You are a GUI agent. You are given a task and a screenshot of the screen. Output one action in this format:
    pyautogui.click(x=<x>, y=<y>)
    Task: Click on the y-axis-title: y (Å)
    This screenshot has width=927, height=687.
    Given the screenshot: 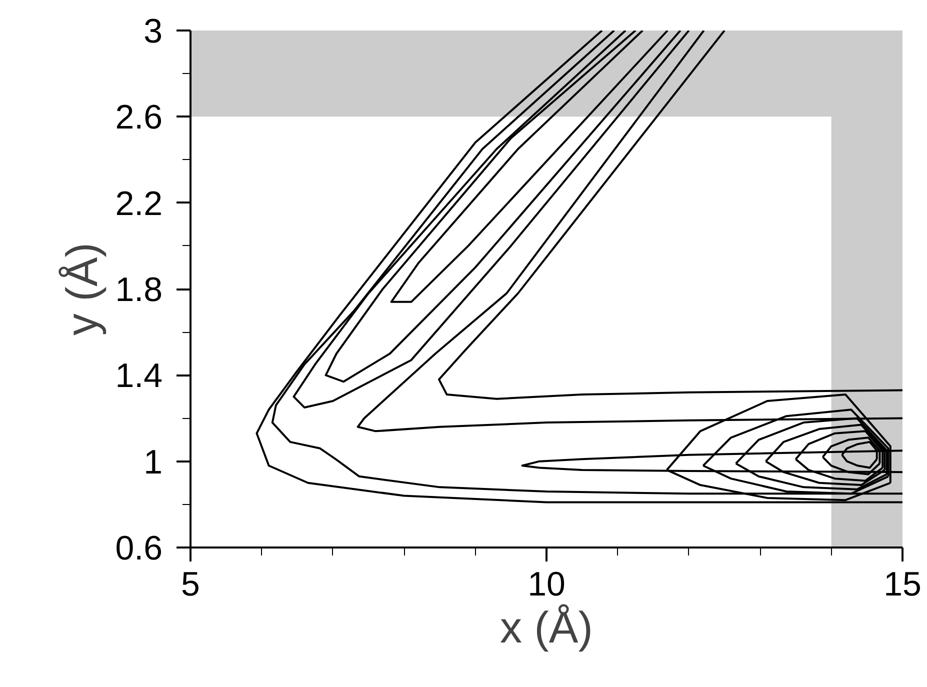 What is the action you would take?
    pyautogui.click(x=83, y=289)
    